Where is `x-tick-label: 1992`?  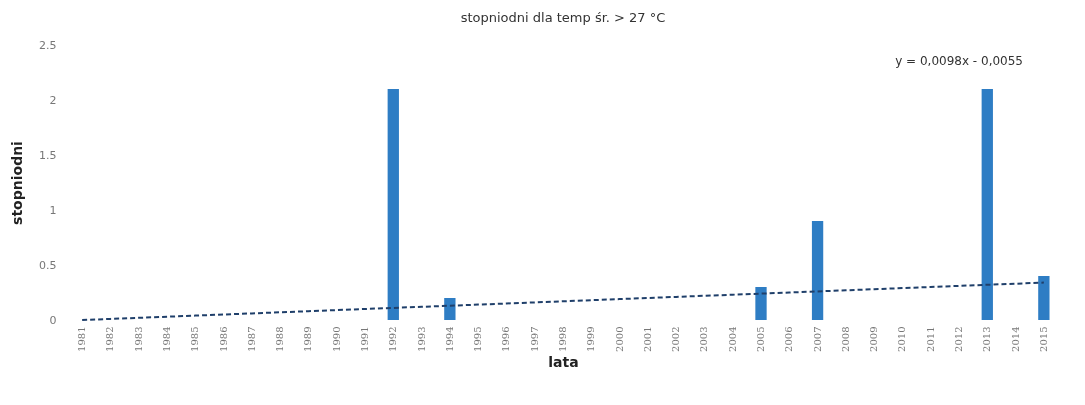 x-tick-label: 1992 is located at coordinates (393, 339).